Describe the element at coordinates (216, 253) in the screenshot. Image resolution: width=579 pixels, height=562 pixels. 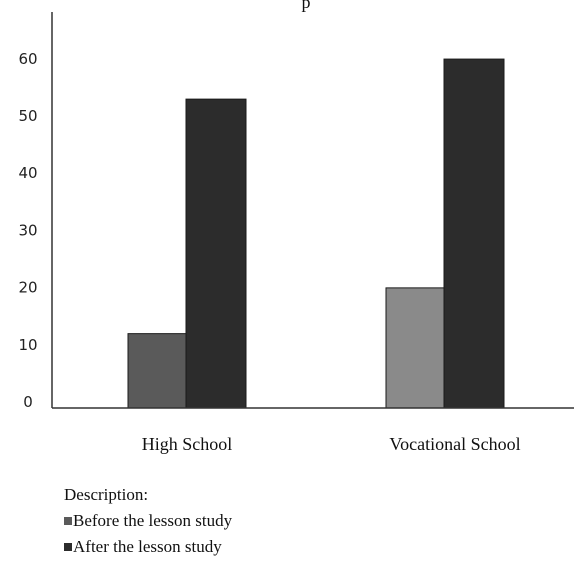
I see `bar-after-high-school` at that location.